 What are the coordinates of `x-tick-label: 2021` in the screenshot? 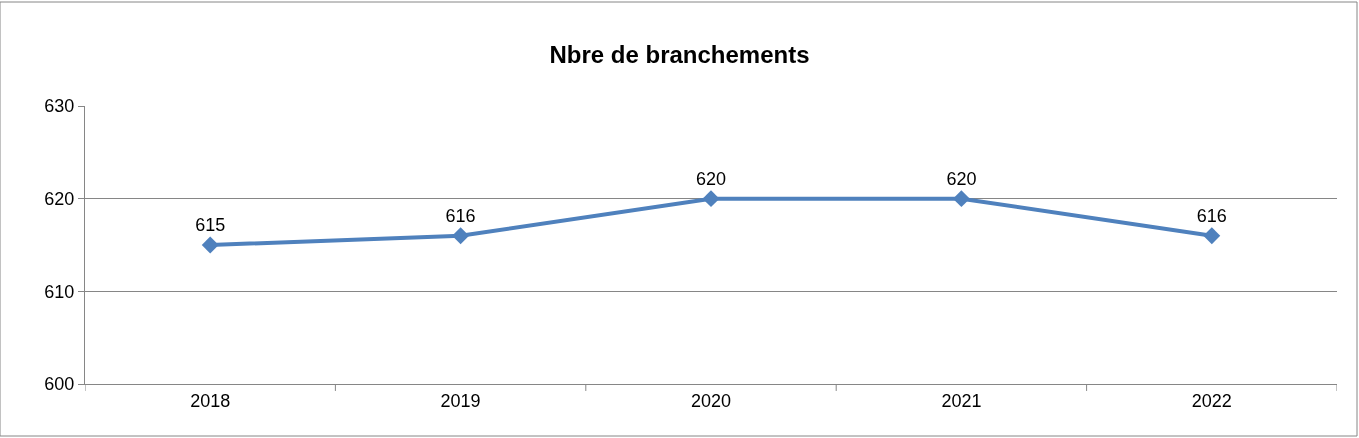 It's located at (961, 400).